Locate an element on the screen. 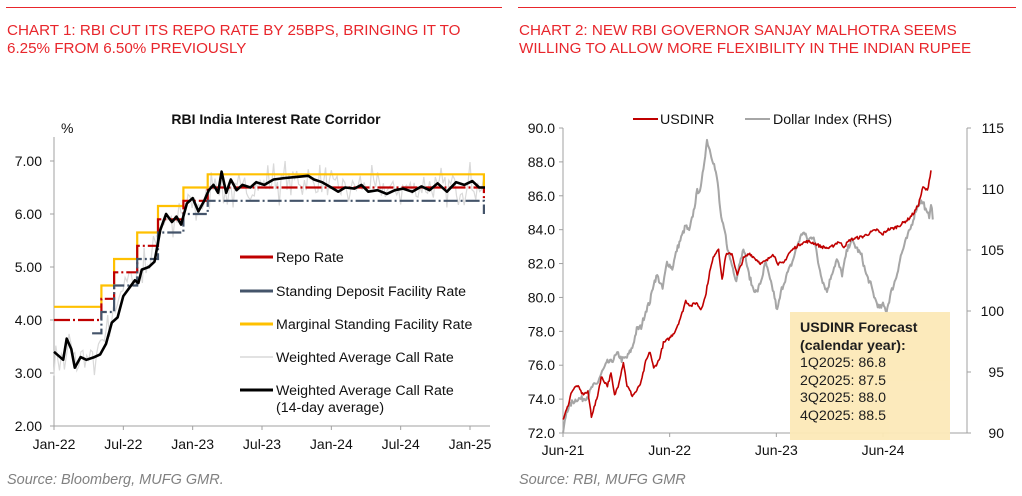  chart1-x-tick-label: Jan-25 is located at coordinates (470, 444).